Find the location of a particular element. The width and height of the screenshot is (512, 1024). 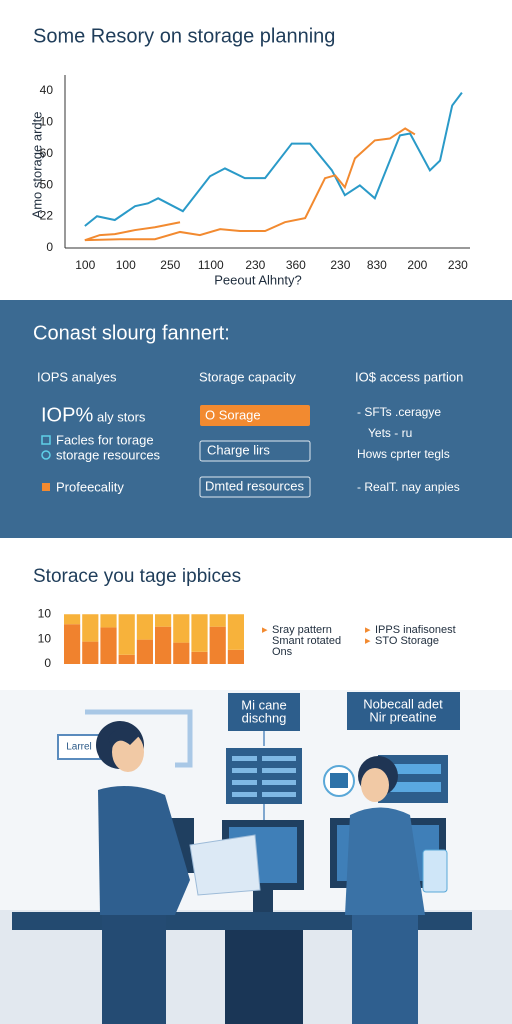

button-label: Charge lirs is located at coordinates (238, 449).